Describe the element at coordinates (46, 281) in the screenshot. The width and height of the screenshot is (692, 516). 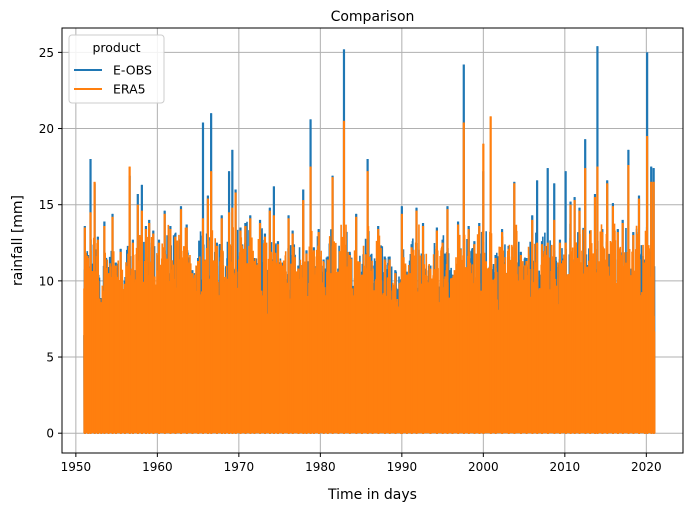
I see `y-tick-label: 10` at that location.